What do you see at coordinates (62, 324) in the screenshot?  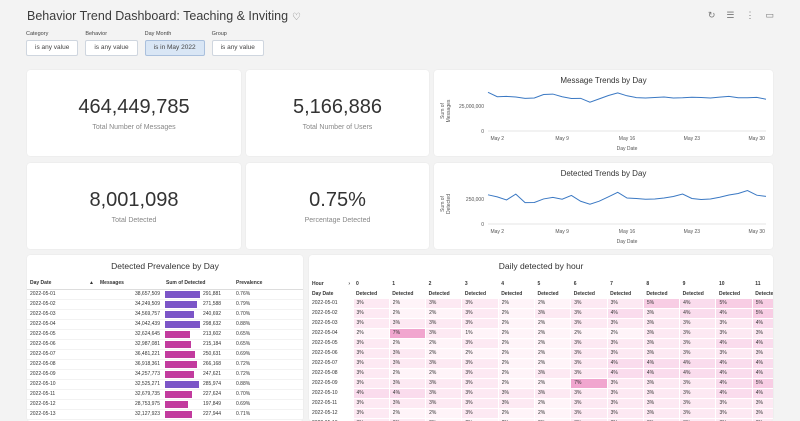 I see `row-date: 2022-05-04` at bounding box center [62, 324].